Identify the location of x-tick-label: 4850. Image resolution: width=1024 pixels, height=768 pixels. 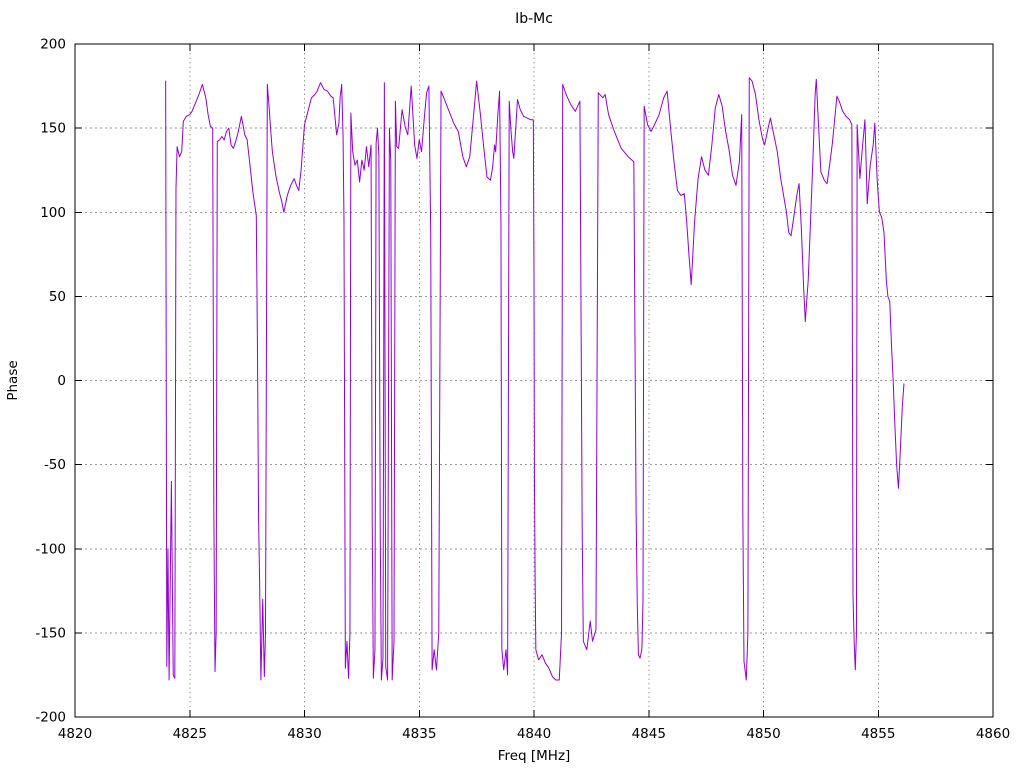
(763, 734).